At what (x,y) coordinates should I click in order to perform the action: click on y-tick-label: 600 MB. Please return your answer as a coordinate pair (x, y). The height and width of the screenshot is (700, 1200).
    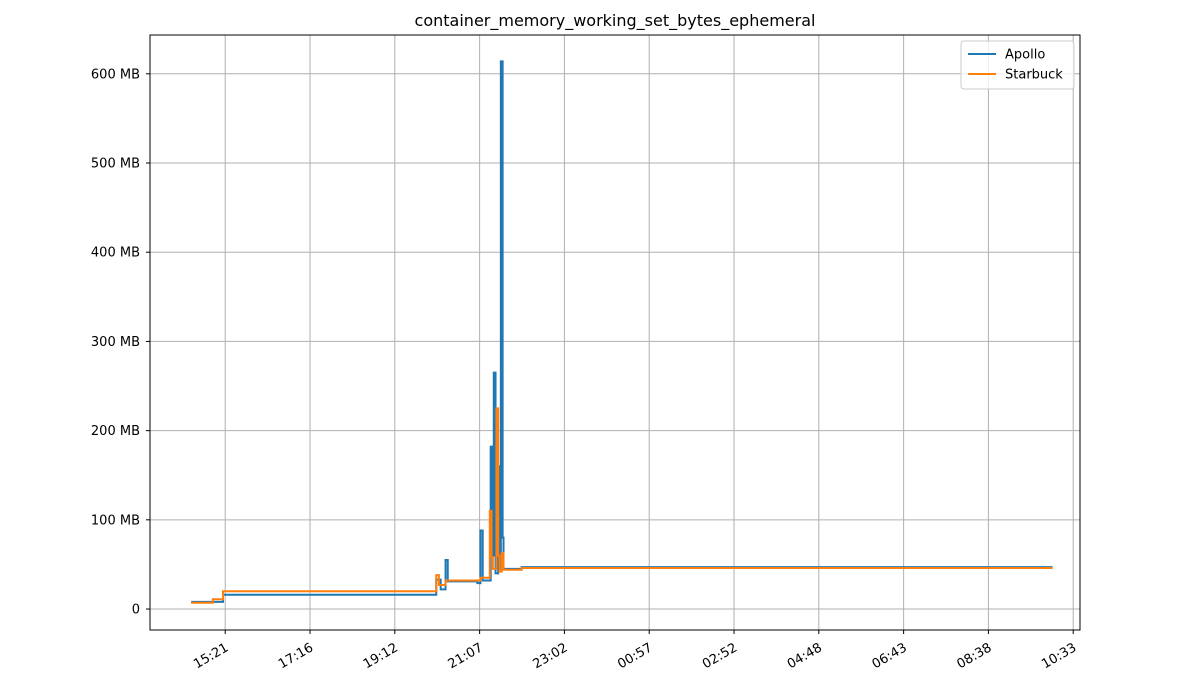
    Looking at the image, I should click on (115, 74).